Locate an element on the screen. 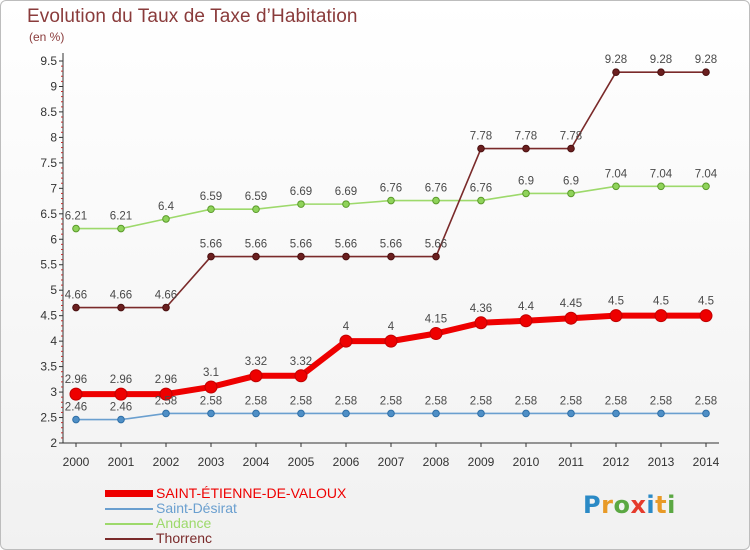 The image size is (750, 550). logo-letter: x is located at coordinates (638, 505).